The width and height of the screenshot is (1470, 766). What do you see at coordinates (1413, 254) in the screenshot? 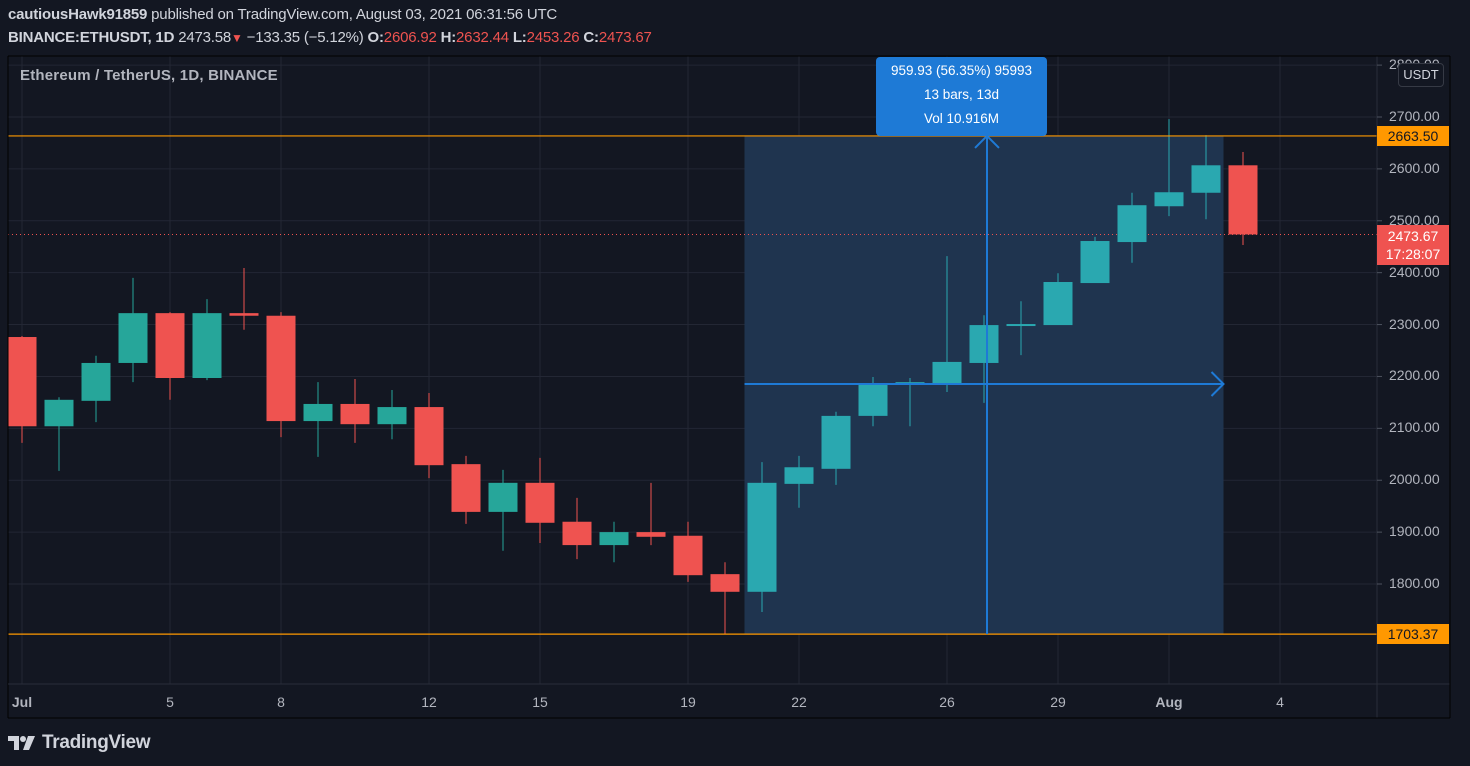
I see `bar-countdown: 17:28:07` at bounding box center [1413, 254].